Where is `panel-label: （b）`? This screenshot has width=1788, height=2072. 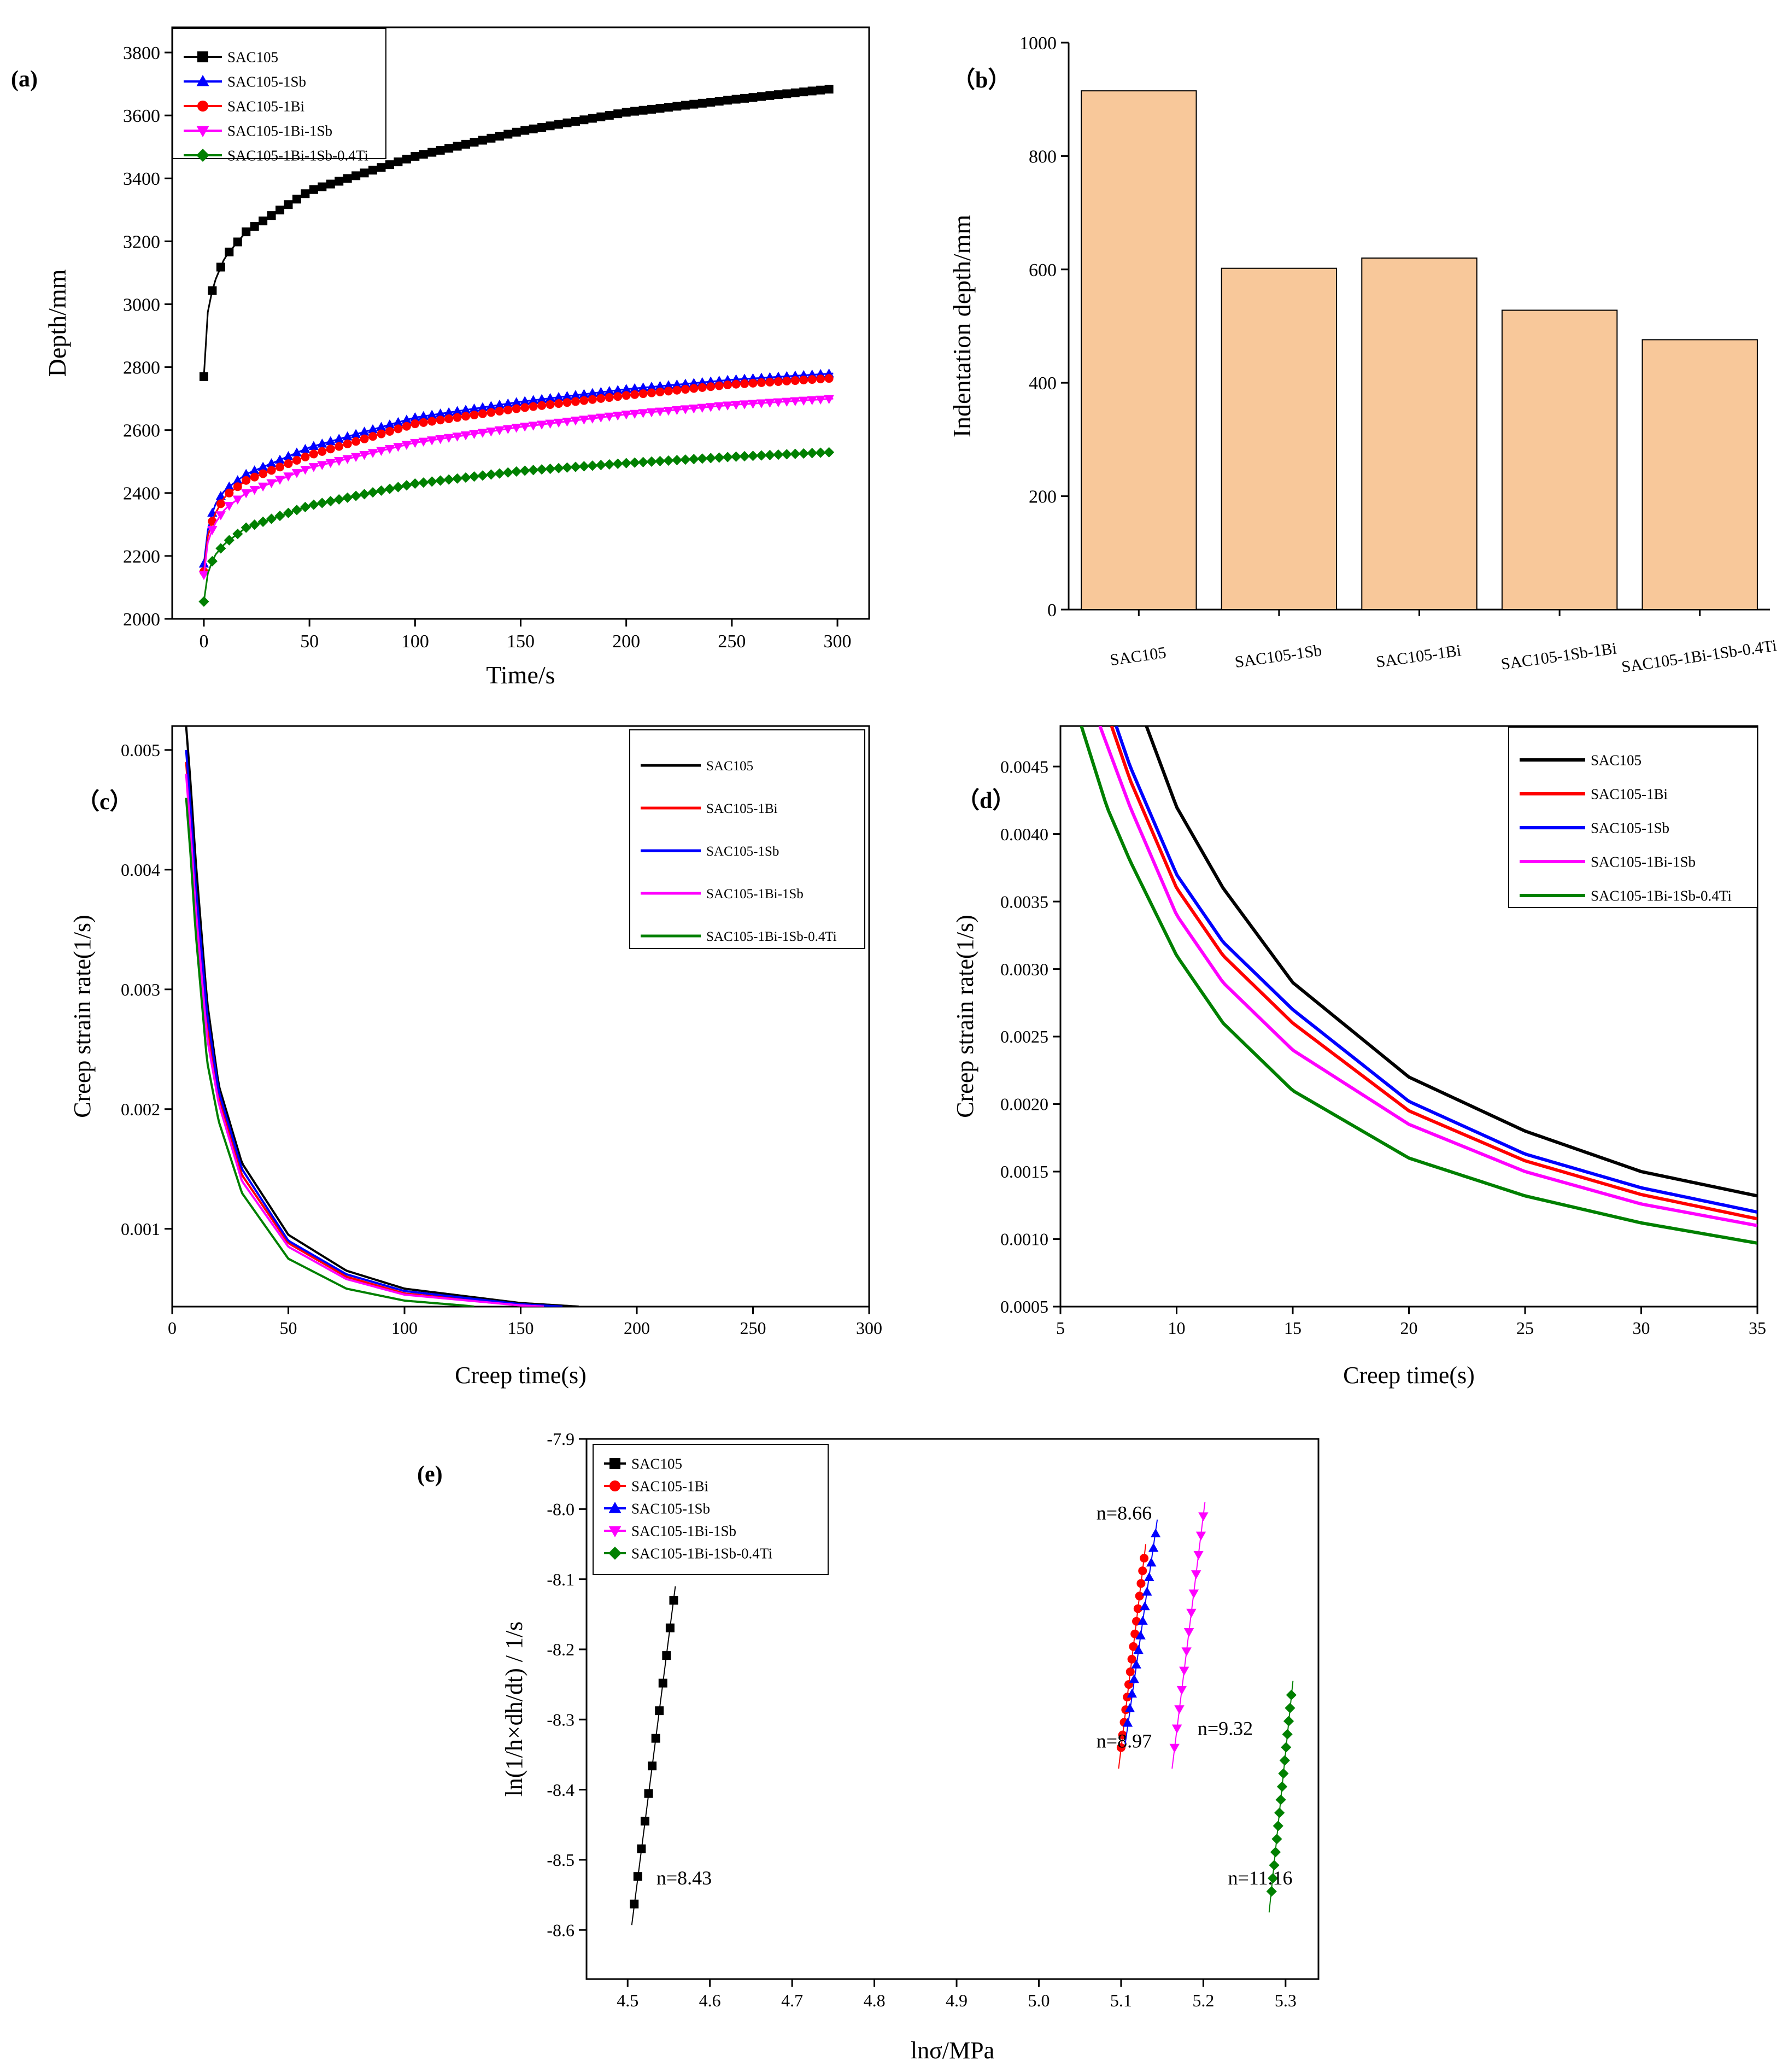
panel-label: （b） is located at coordinates (981, 80).